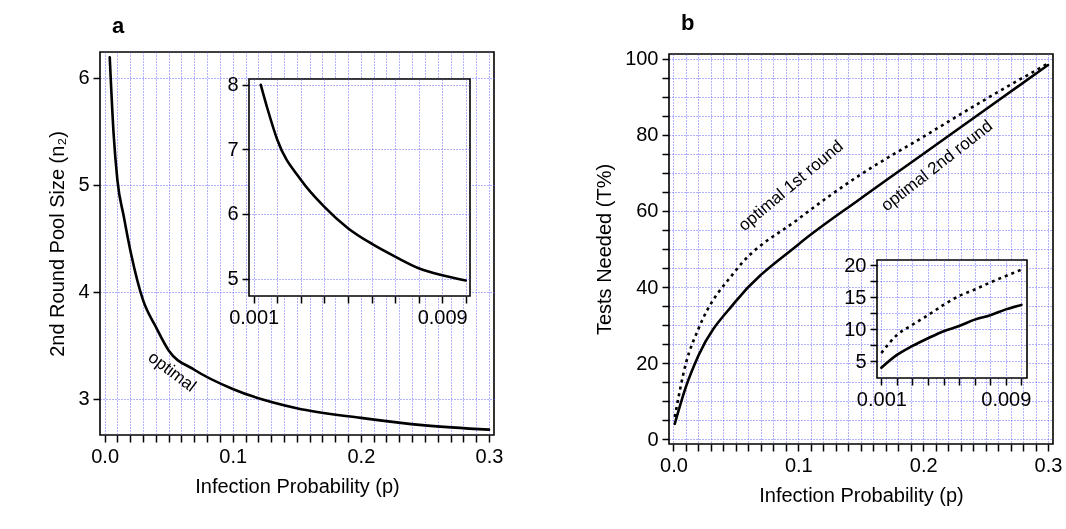 The height and width of the screenshot is (529, 1066). I want to click on chart-title: b, so click(688, 22).